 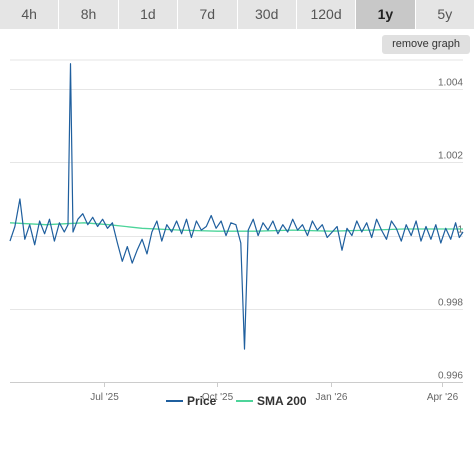 What do you see at coordinates (148, 14) in the screenshot?
I see `tab-1d: 1d` at bounding box center [148, 14].